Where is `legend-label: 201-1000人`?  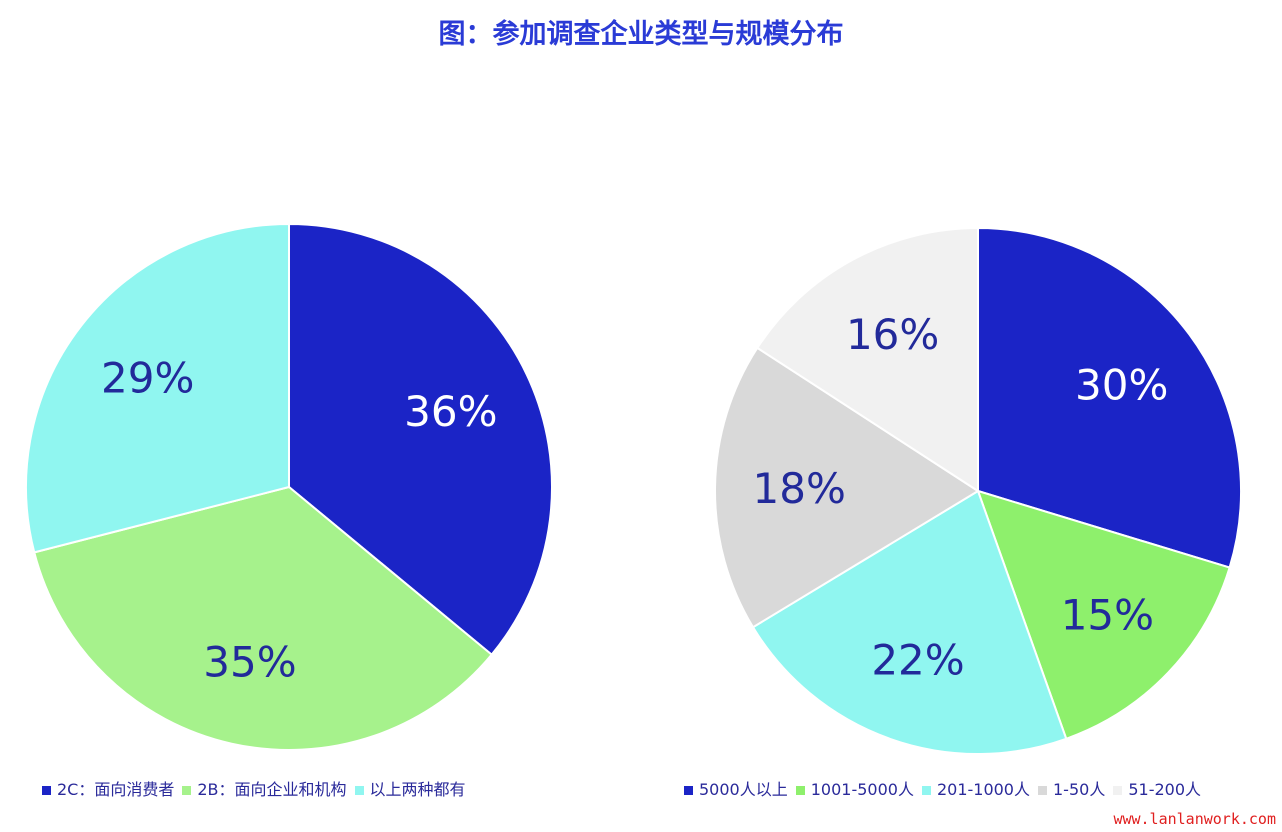
legend-label: 201-1000人 is located at coordinates (983, 789).